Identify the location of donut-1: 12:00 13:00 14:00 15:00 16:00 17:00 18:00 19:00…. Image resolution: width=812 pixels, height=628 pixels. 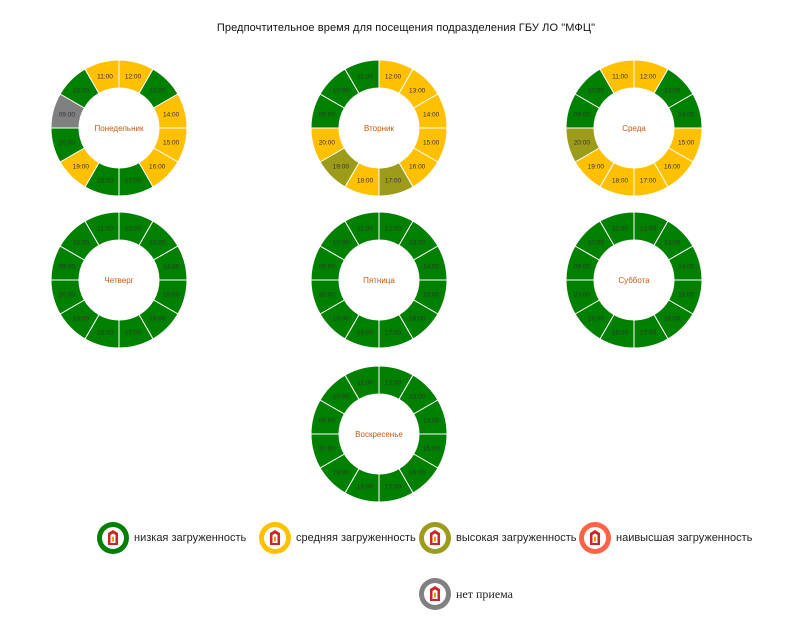
(119, 128).